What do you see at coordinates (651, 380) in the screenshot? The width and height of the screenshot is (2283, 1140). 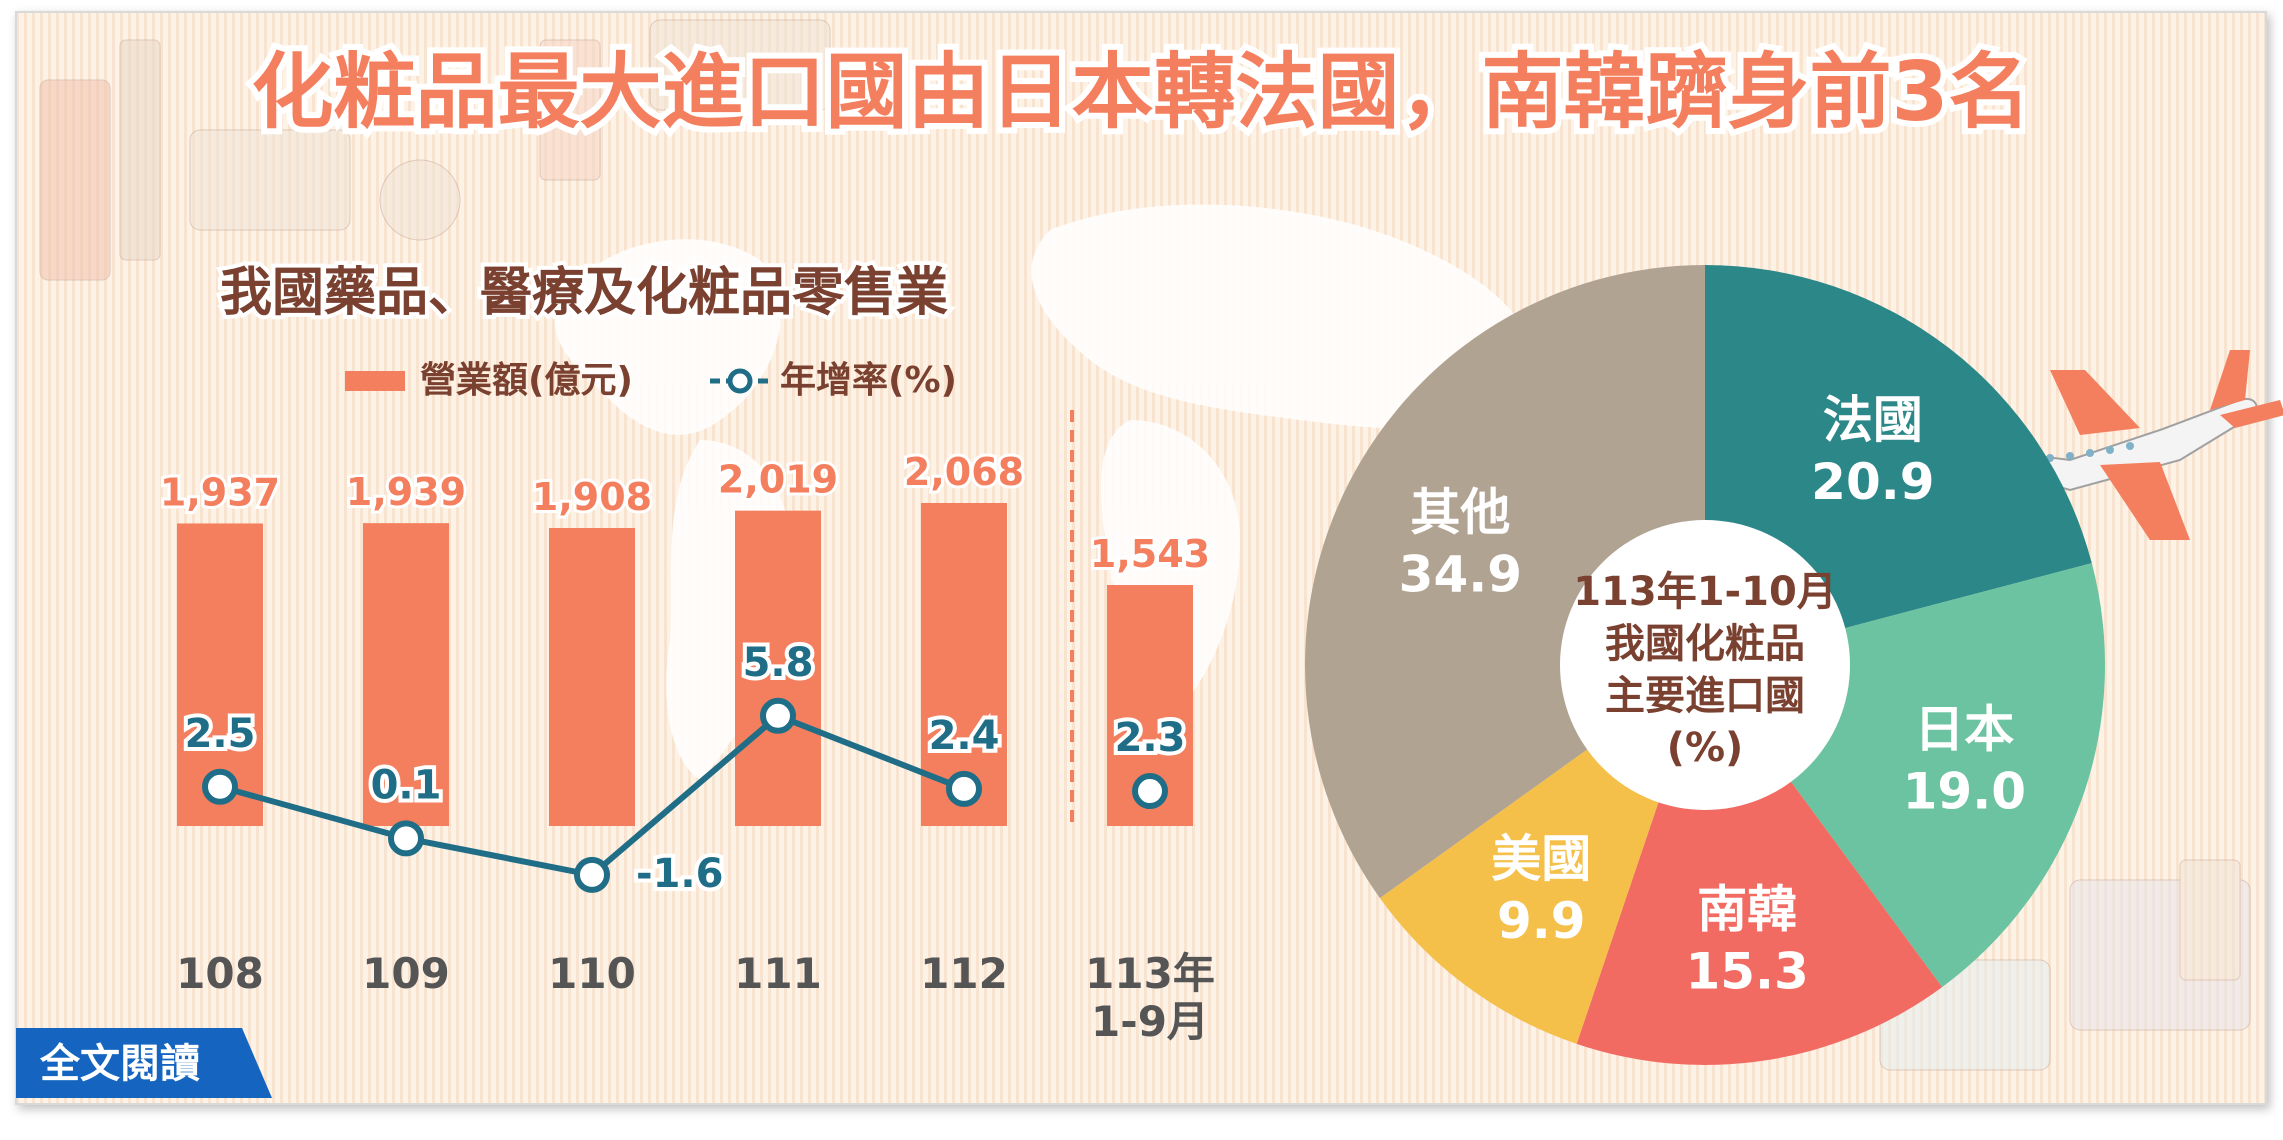 I see `chart-legend: 營業額(億元) 年增率(%)` at bounding box center [651, 380].